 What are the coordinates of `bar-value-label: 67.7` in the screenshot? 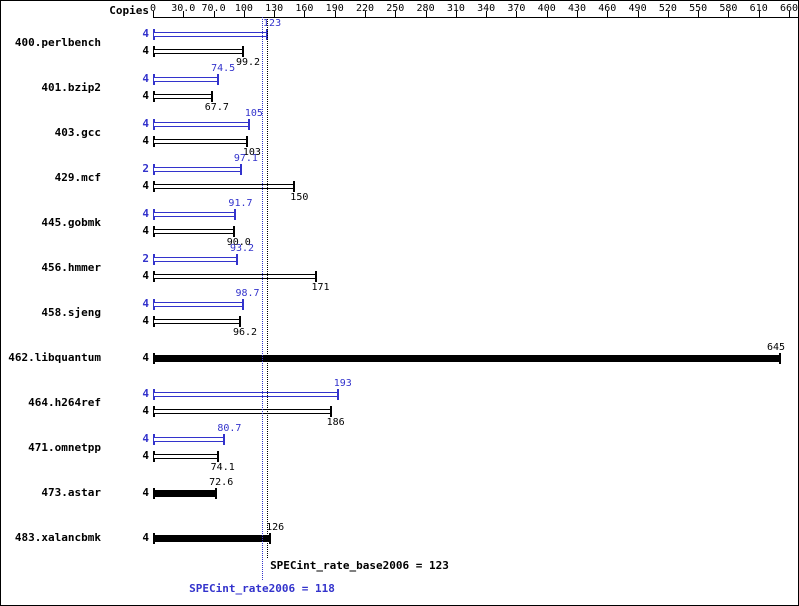 It's located at (216, 107).